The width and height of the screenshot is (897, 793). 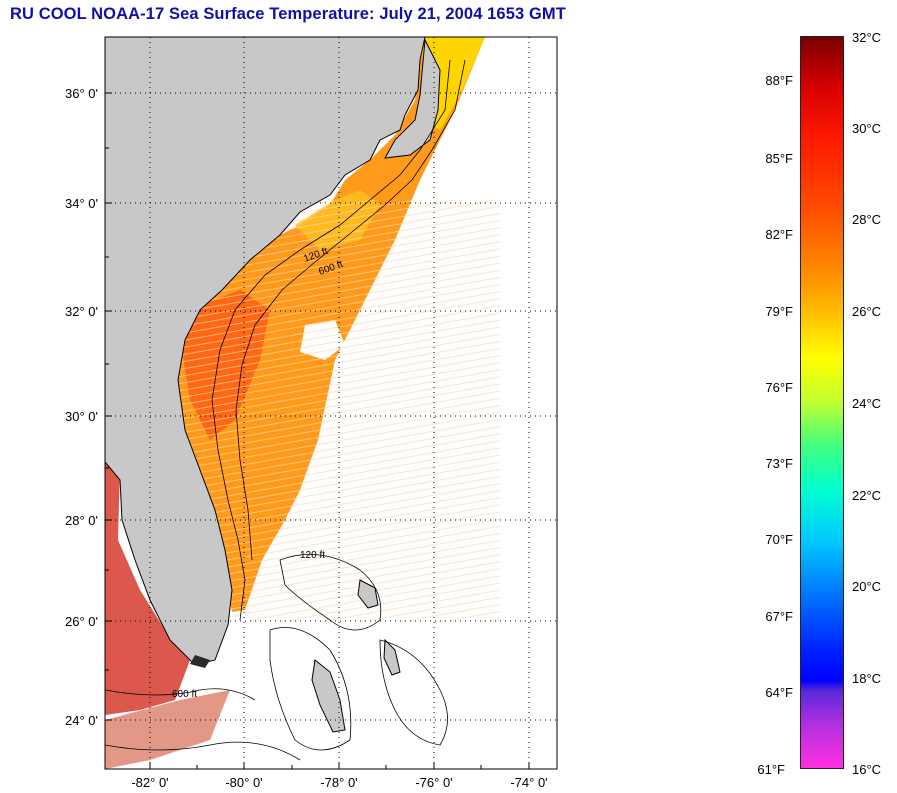 I want to click on colorbar-f-73: 73°F, so click(x=779, y=463).